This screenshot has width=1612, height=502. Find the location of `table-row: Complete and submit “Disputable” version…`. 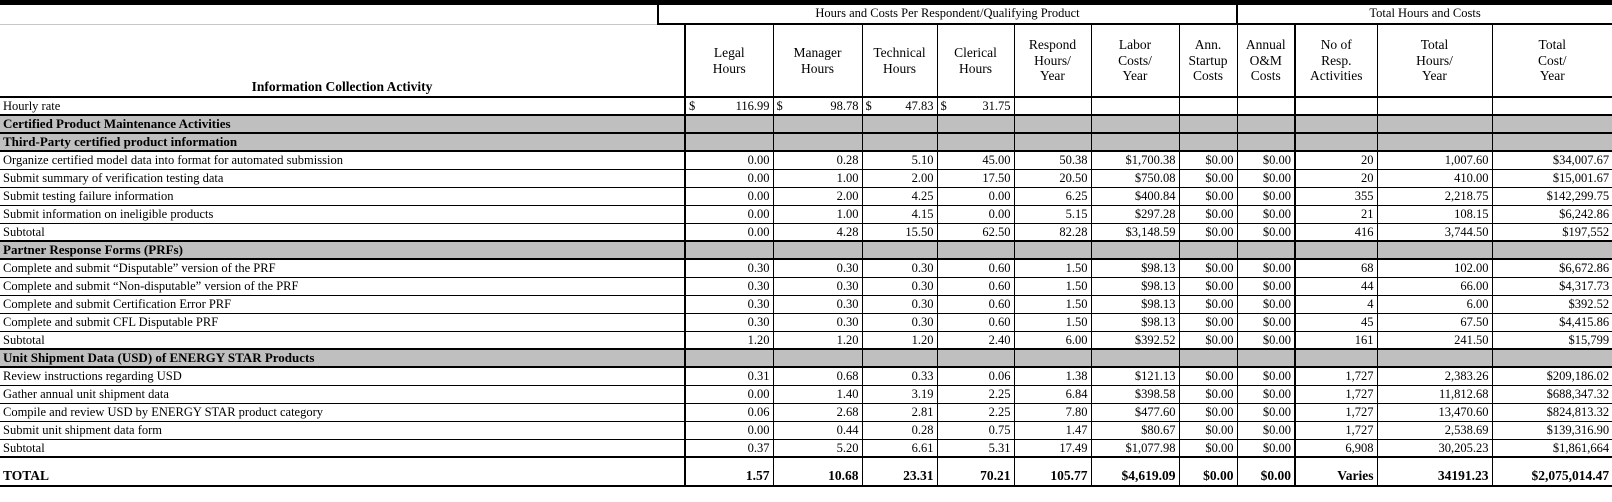

table-row: Complete and submit “Disputable” version… is located at coordinates (806, 268).